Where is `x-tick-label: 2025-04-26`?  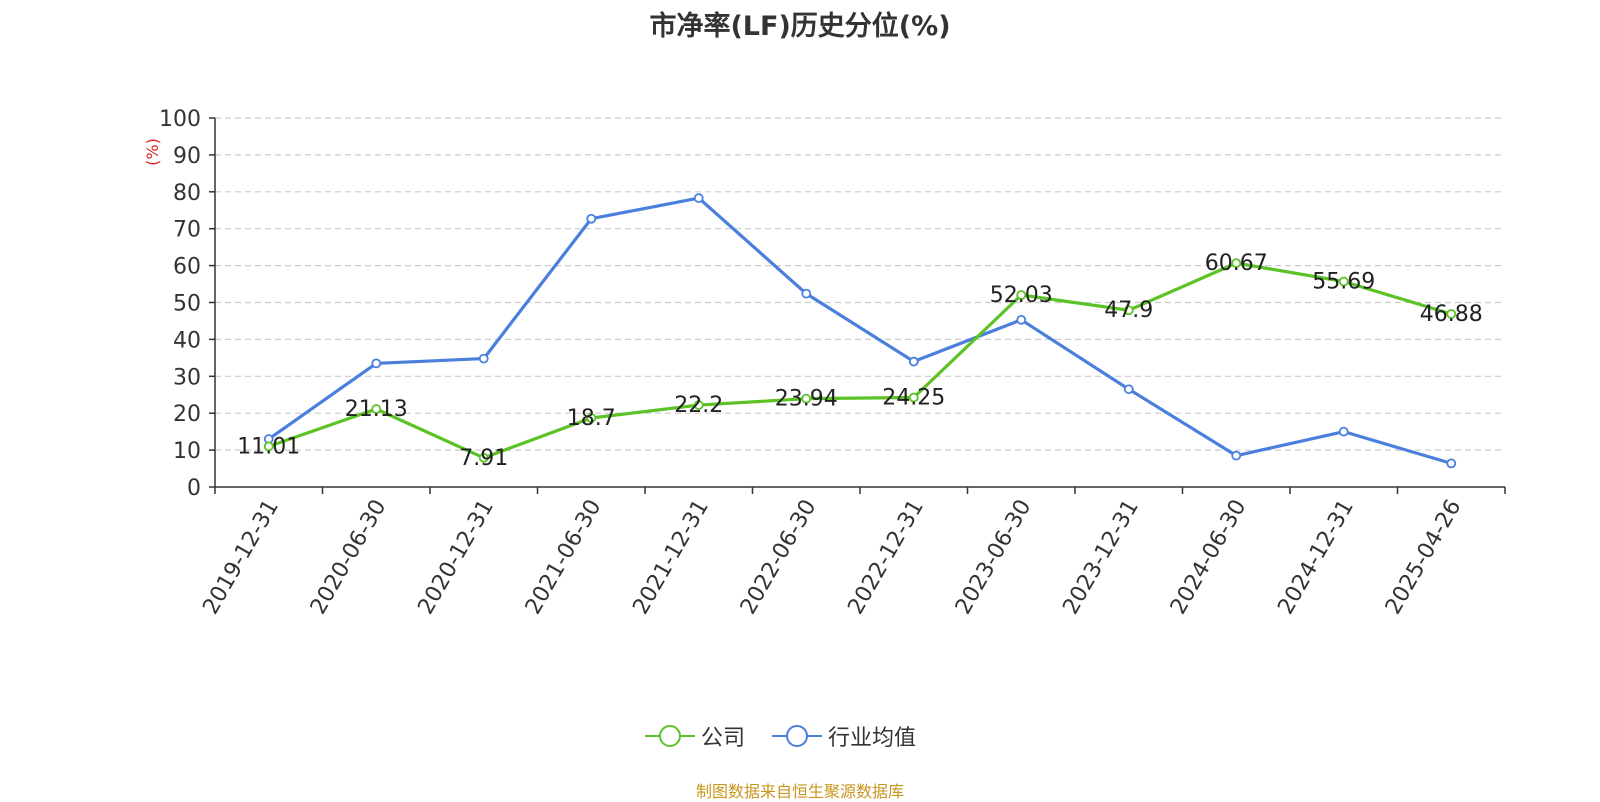
x-tick-label: 2025-04-26 is located at coordinates (1424, 557).